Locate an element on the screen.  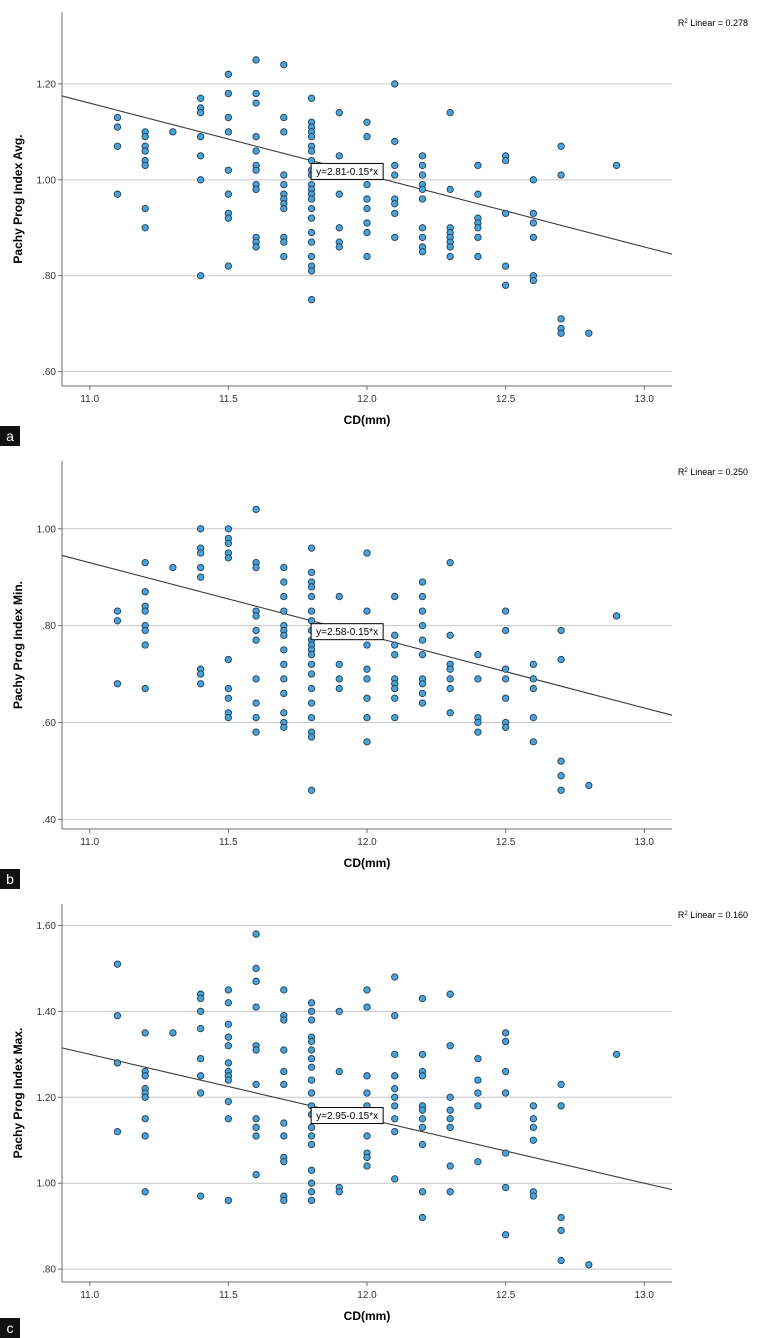
equation-label: y=2.81-0.15*x is located at coordinates (347, 171).